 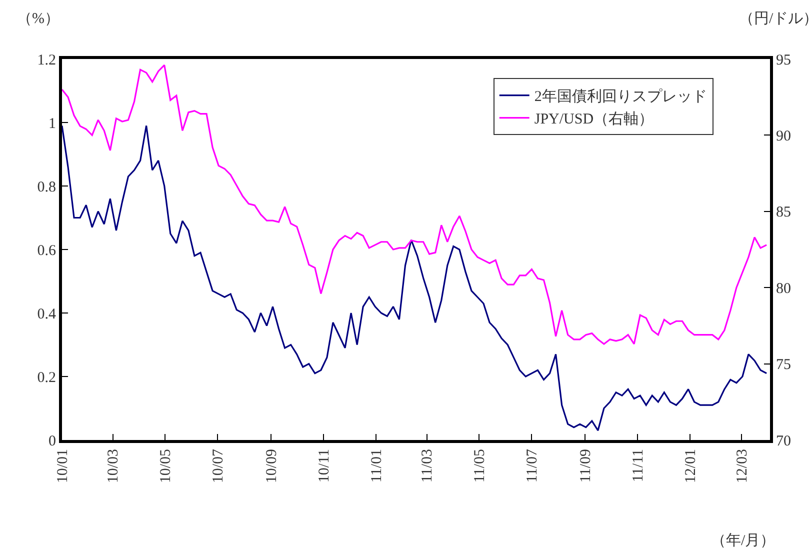 What do you see at coordinates (783, 441) in the screenshot?
I see `y2-tick-label: 70` at bounding box center [783, 441].